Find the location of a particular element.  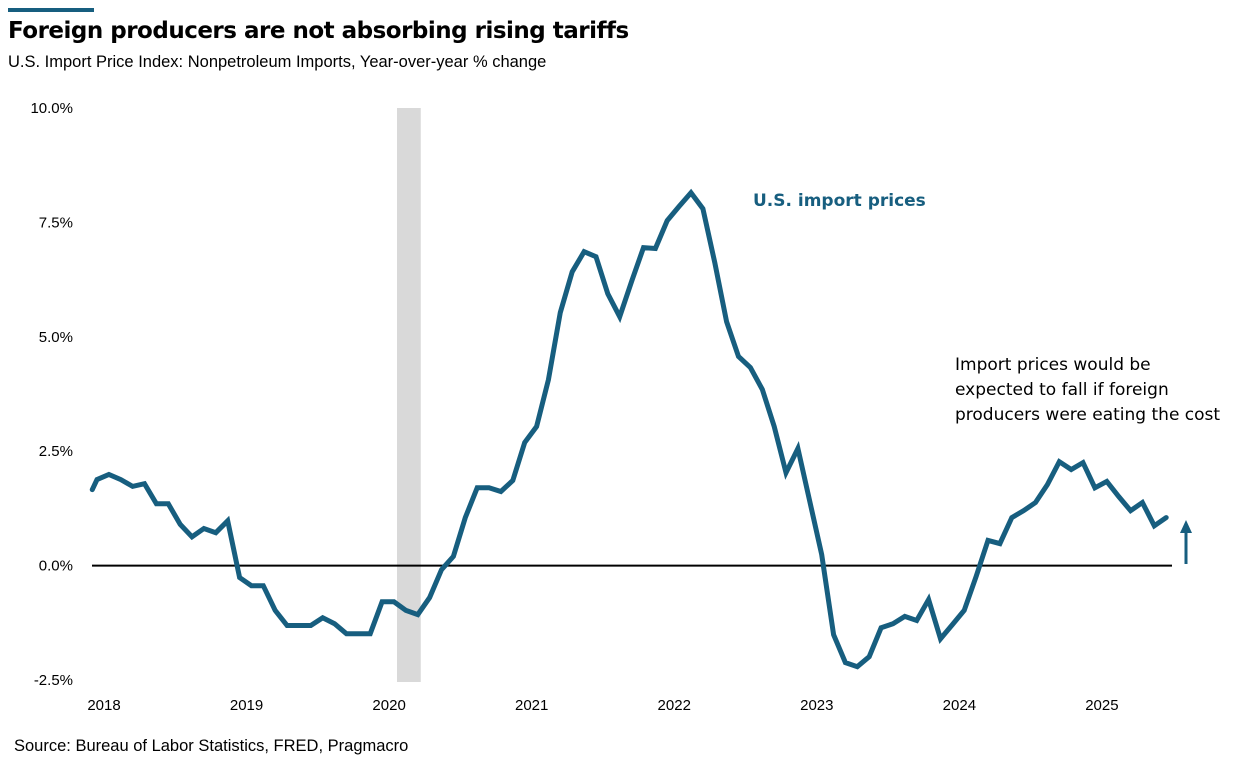

annotation-line-2: expected to fall if foreign is located at coordinates (1062, 390).